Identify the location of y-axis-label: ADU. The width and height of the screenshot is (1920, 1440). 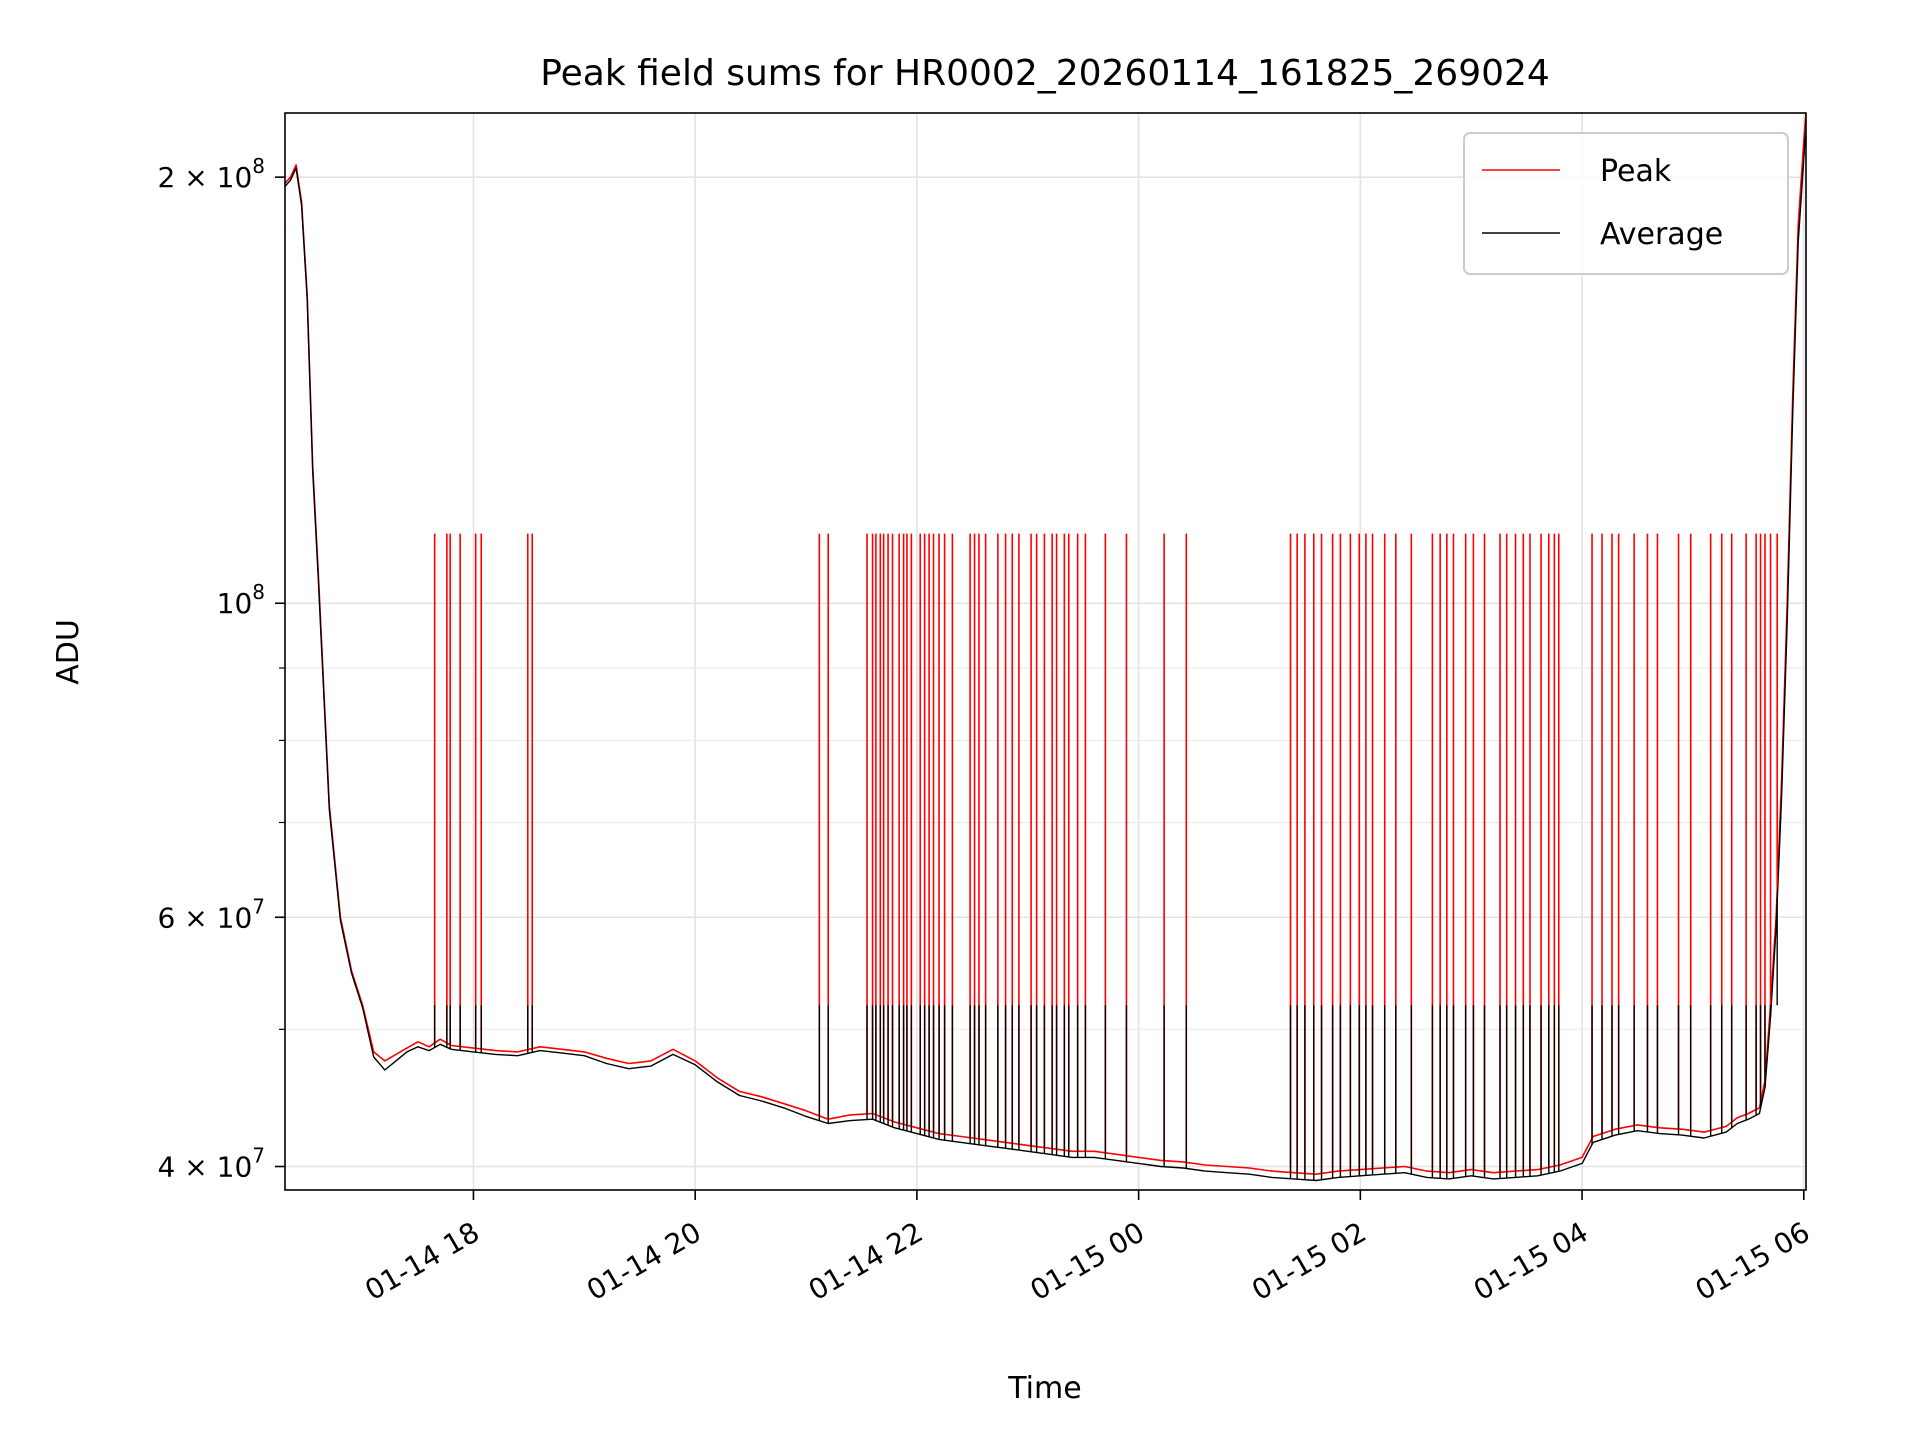
(68, 652).